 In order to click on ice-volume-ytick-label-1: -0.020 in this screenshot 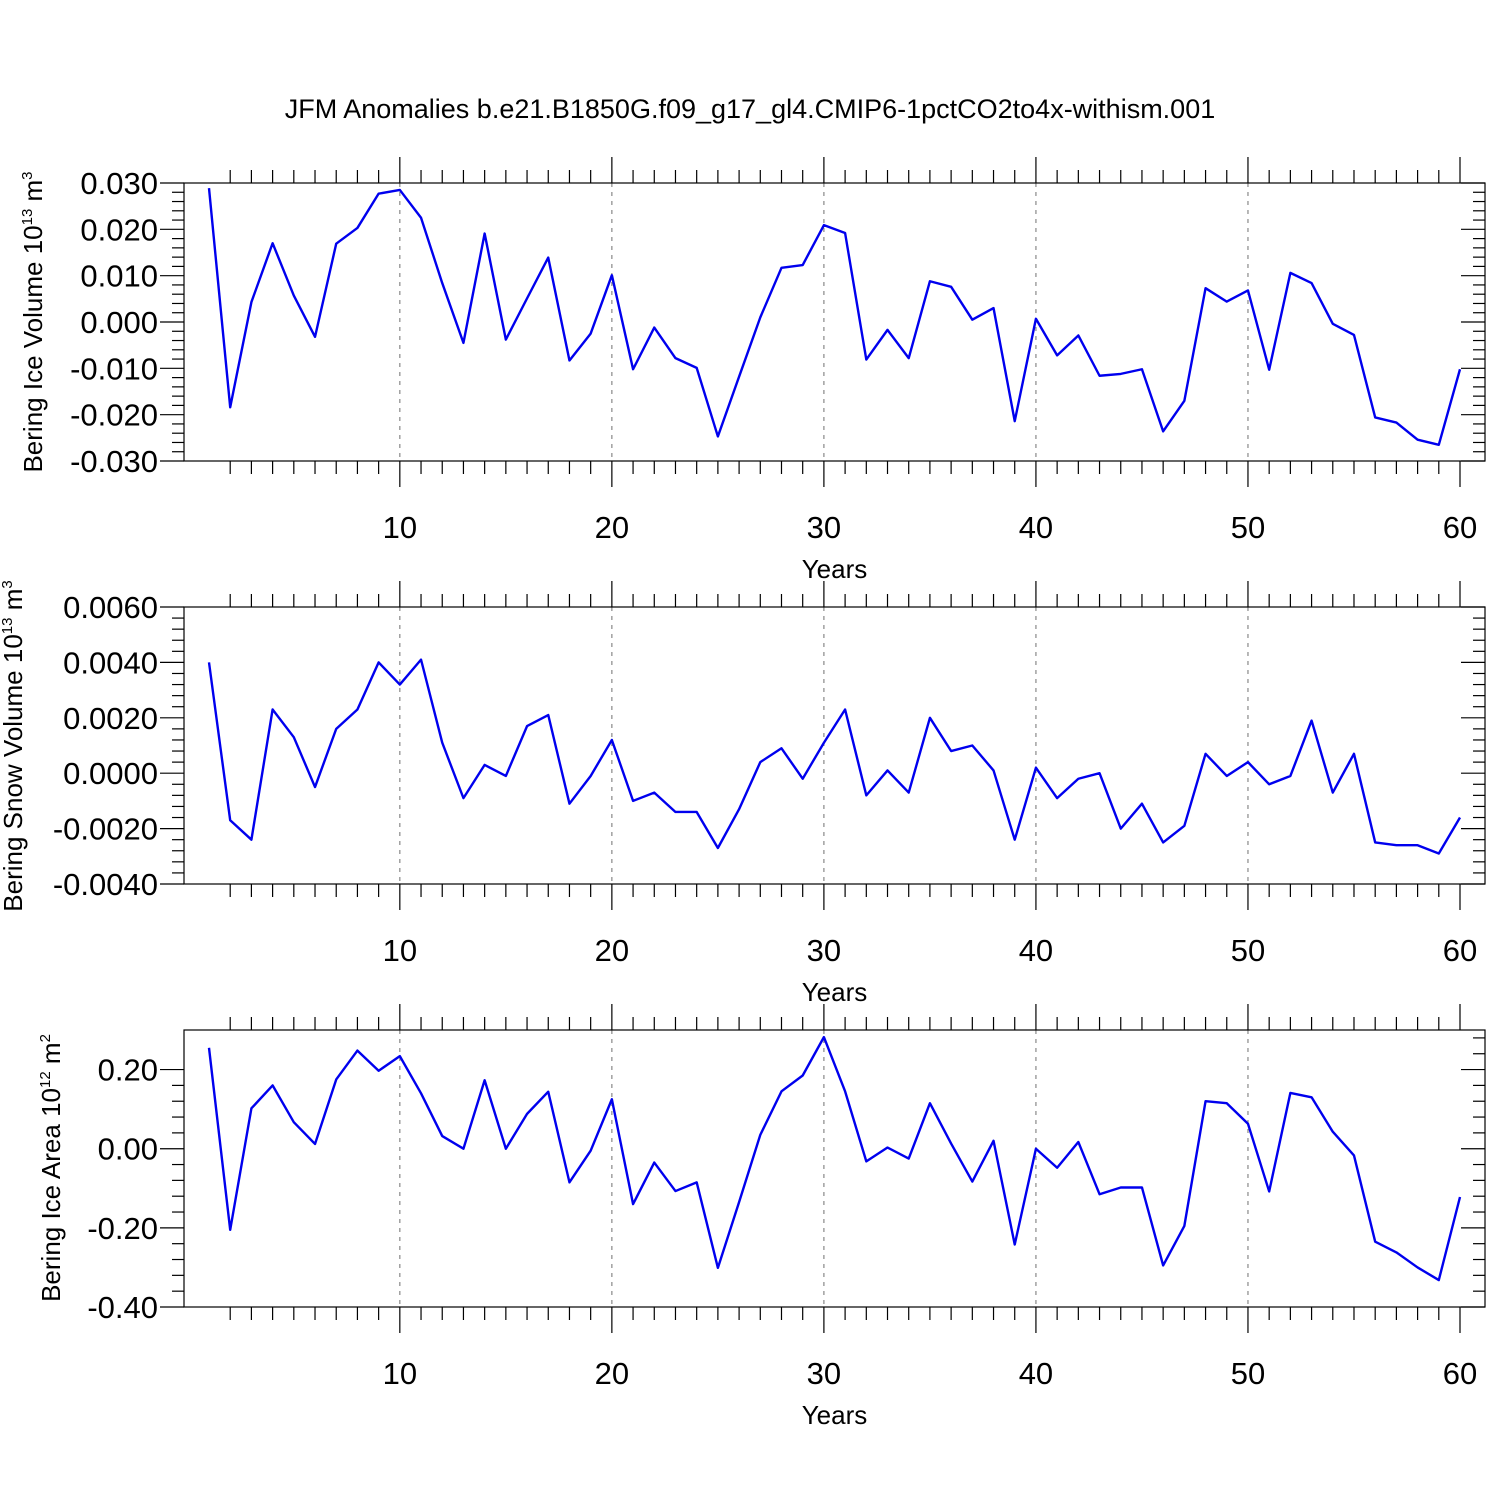, I will do `click(114, 415)`.